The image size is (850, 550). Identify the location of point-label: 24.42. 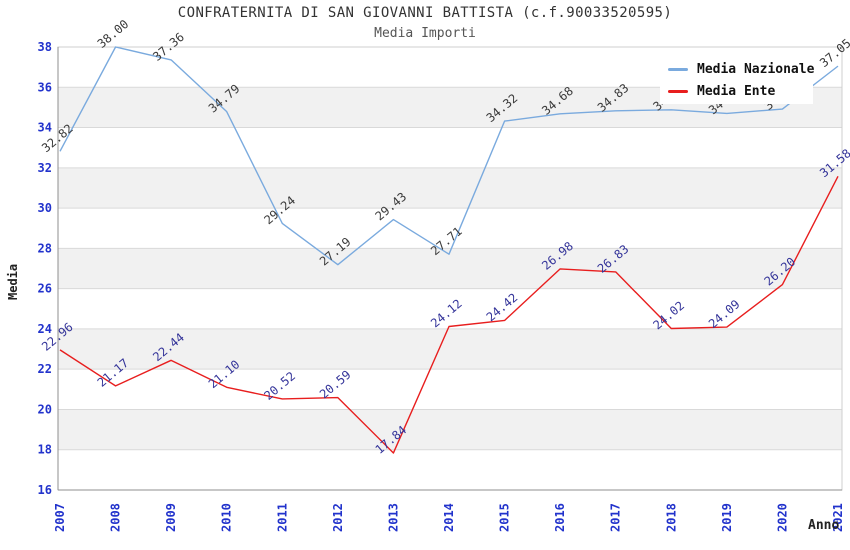
(502, 307).